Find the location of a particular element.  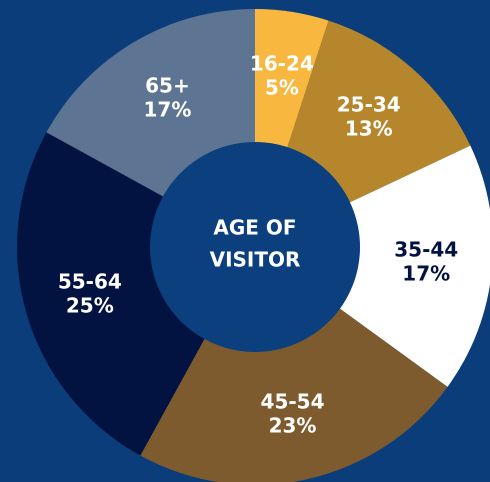

center-title: VISITOR is located at coordinates (255, 260).